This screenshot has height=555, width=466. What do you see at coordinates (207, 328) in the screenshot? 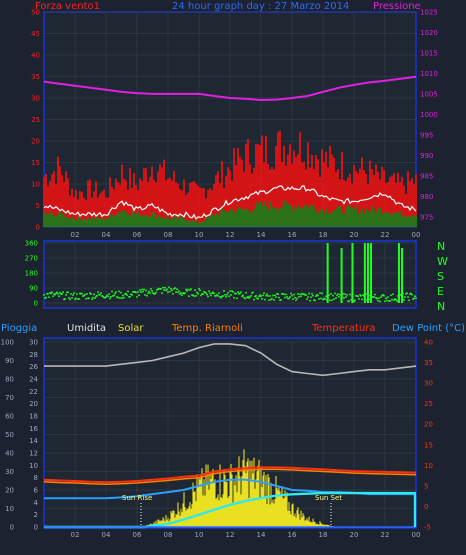
I see `legend-app-temp: Temp. Riarnoli` at bounding box center [207, 328].